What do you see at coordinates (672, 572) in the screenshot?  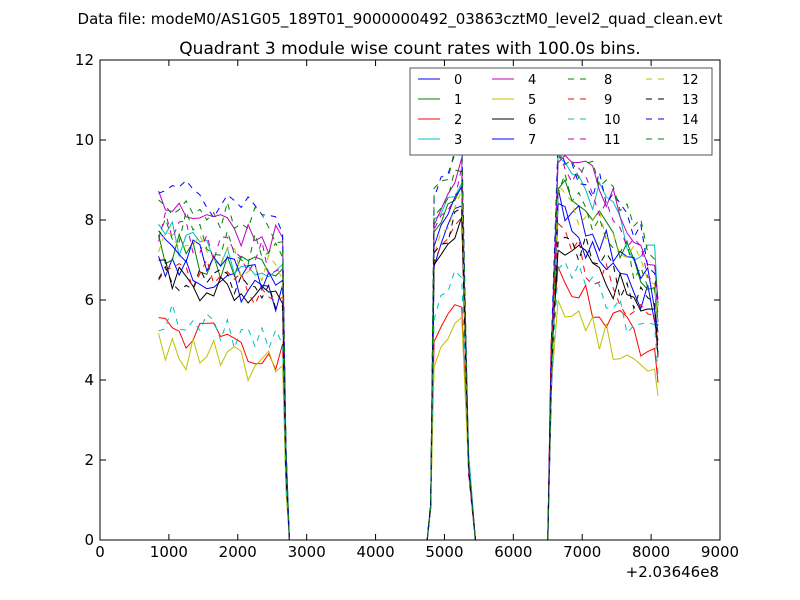 I see `x-offset-label: +2.03646e8` at bounding box center [672, 572].